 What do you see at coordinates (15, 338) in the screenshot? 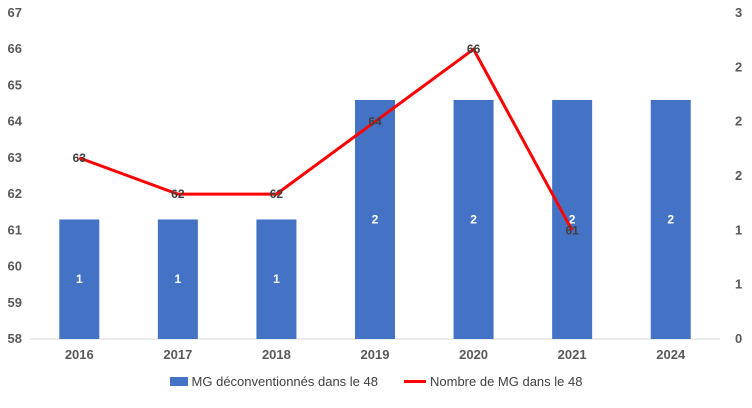
I see `left-tick-label: 58` at bounding box center [15, 338].